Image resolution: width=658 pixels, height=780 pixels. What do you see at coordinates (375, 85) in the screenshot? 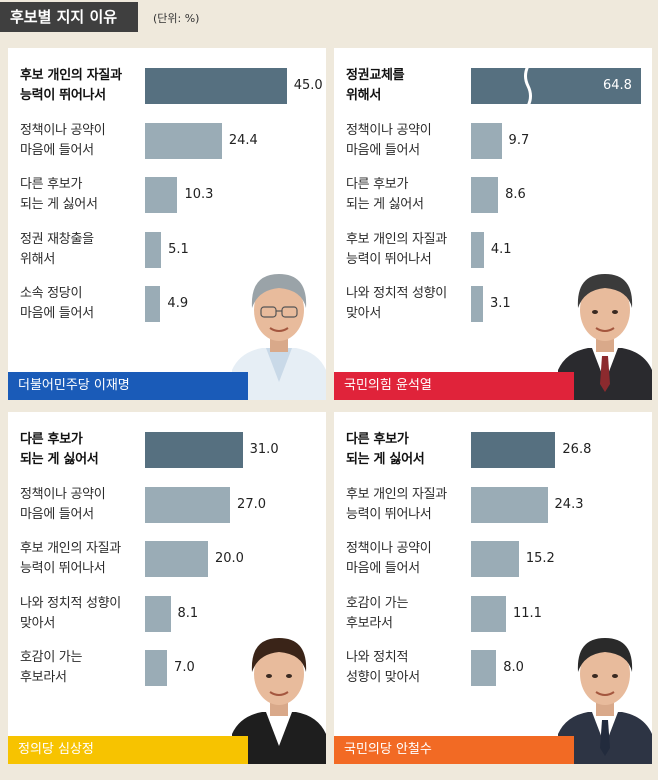
I see `category-label: 정권교체를 위해서` at bounding box center [375, 85].